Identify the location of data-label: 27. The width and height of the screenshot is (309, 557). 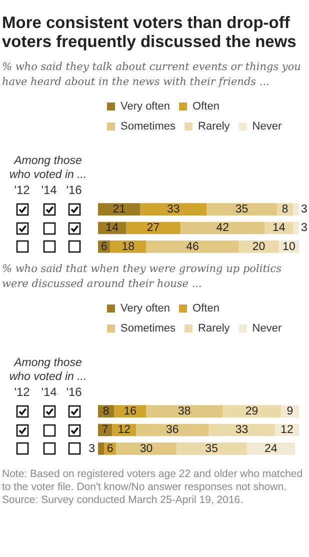
(153, 228).